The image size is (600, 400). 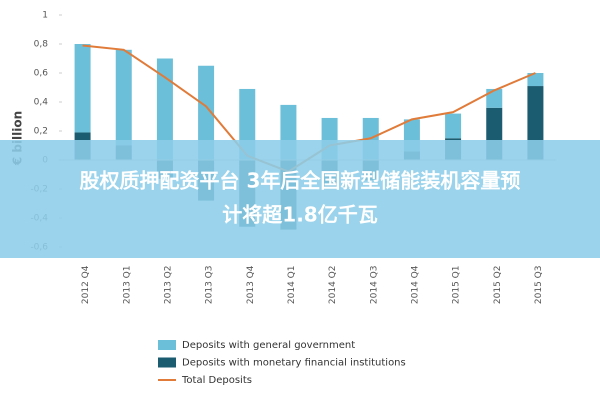 I want to click on x-tick-label: 2012 Q4, so click(x=86, y=284).